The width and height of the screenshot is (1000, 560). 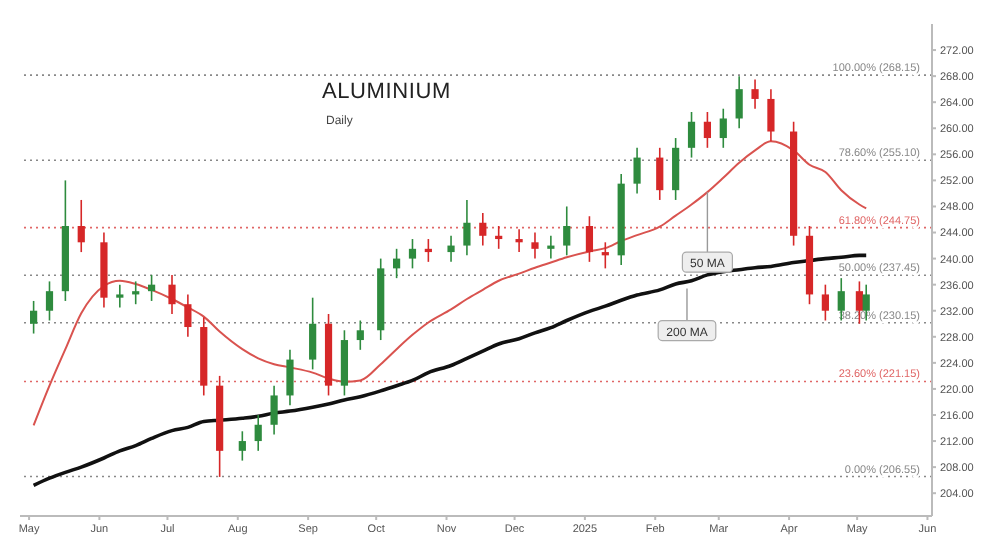 What do you see at coordinates (386, 92) in the screenshot?
I see `text: ALUMINIUM` at bounding box center [386, 92].